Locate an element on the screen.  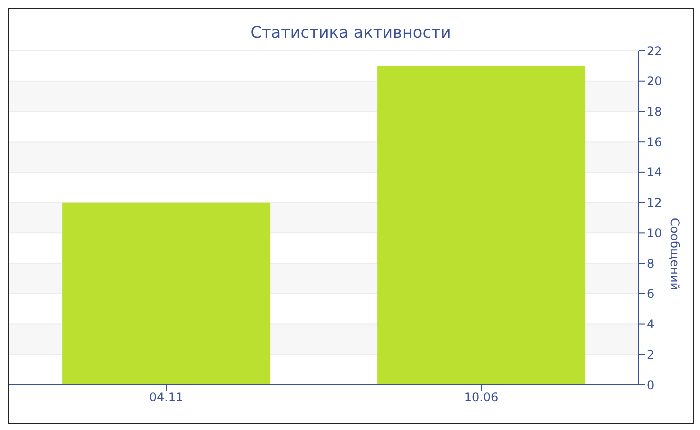
y-tick-label: 2 is located at coordinates (651, 355).